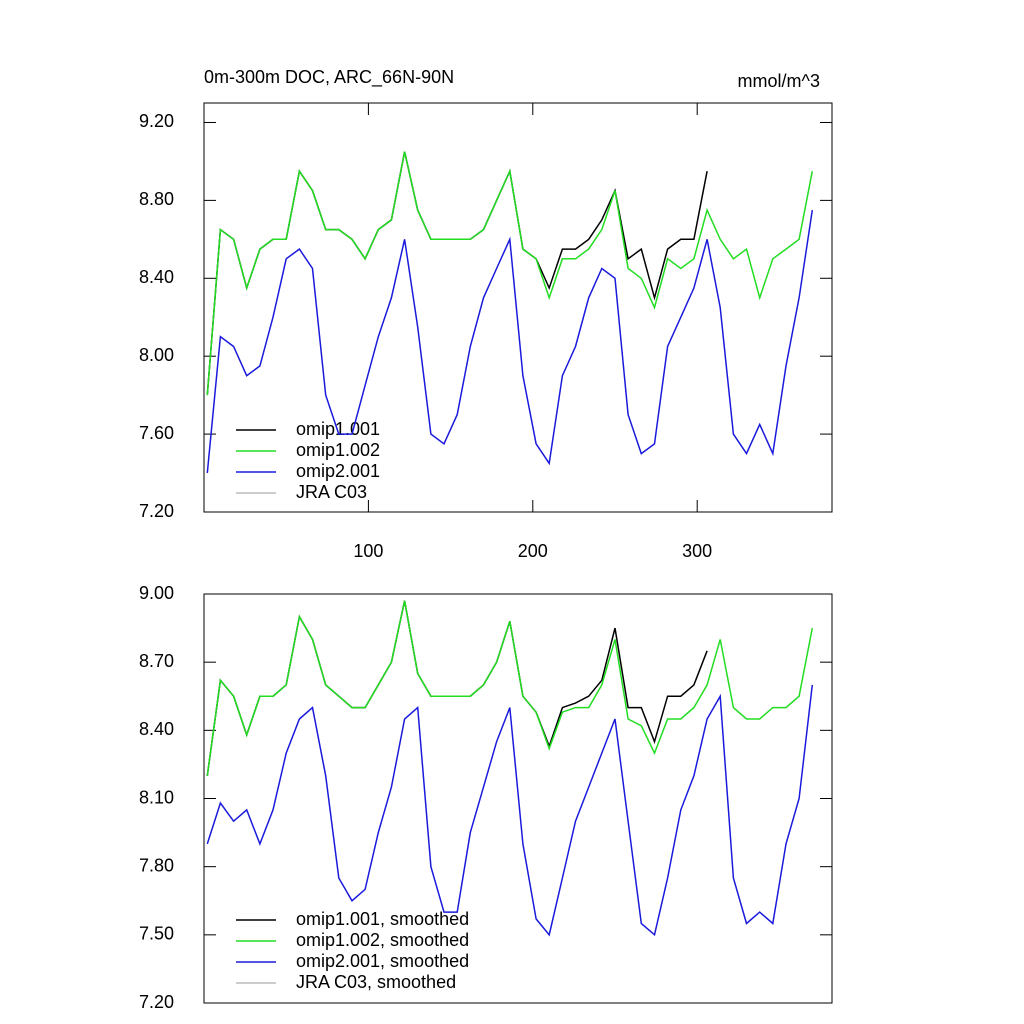 Image resolution: width=1024 pixels, height=1024 pixels. Describe the element at coordinates (338, 471) in the screenshot. I see `legend-label: omip2.001` at that location.